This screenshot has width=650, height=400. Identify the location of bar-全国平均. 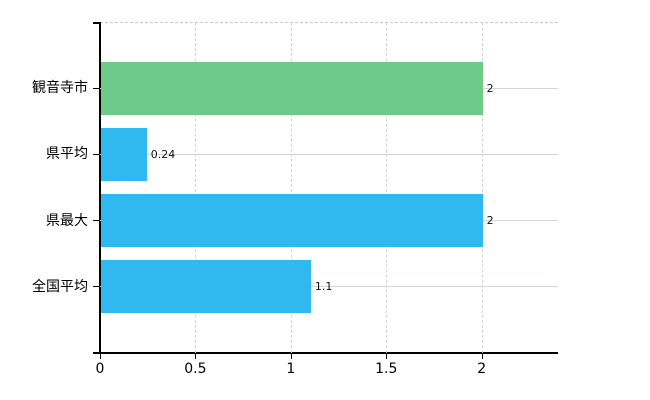
(206, 287).